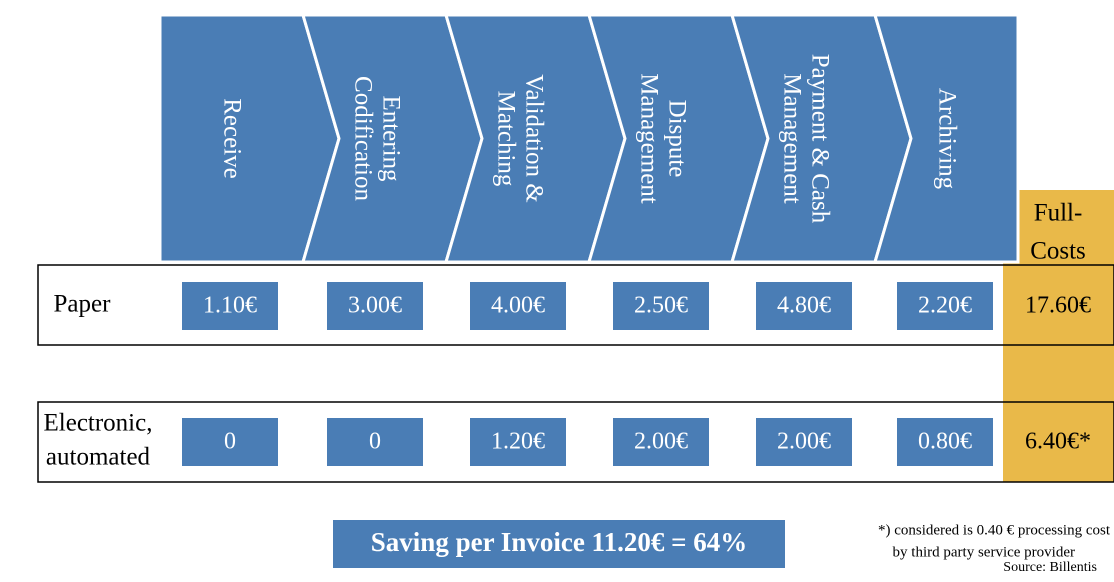 The height and width of the screenshot is (582, 1114). I want to click on stage-label: Receive, so click(231, 138).